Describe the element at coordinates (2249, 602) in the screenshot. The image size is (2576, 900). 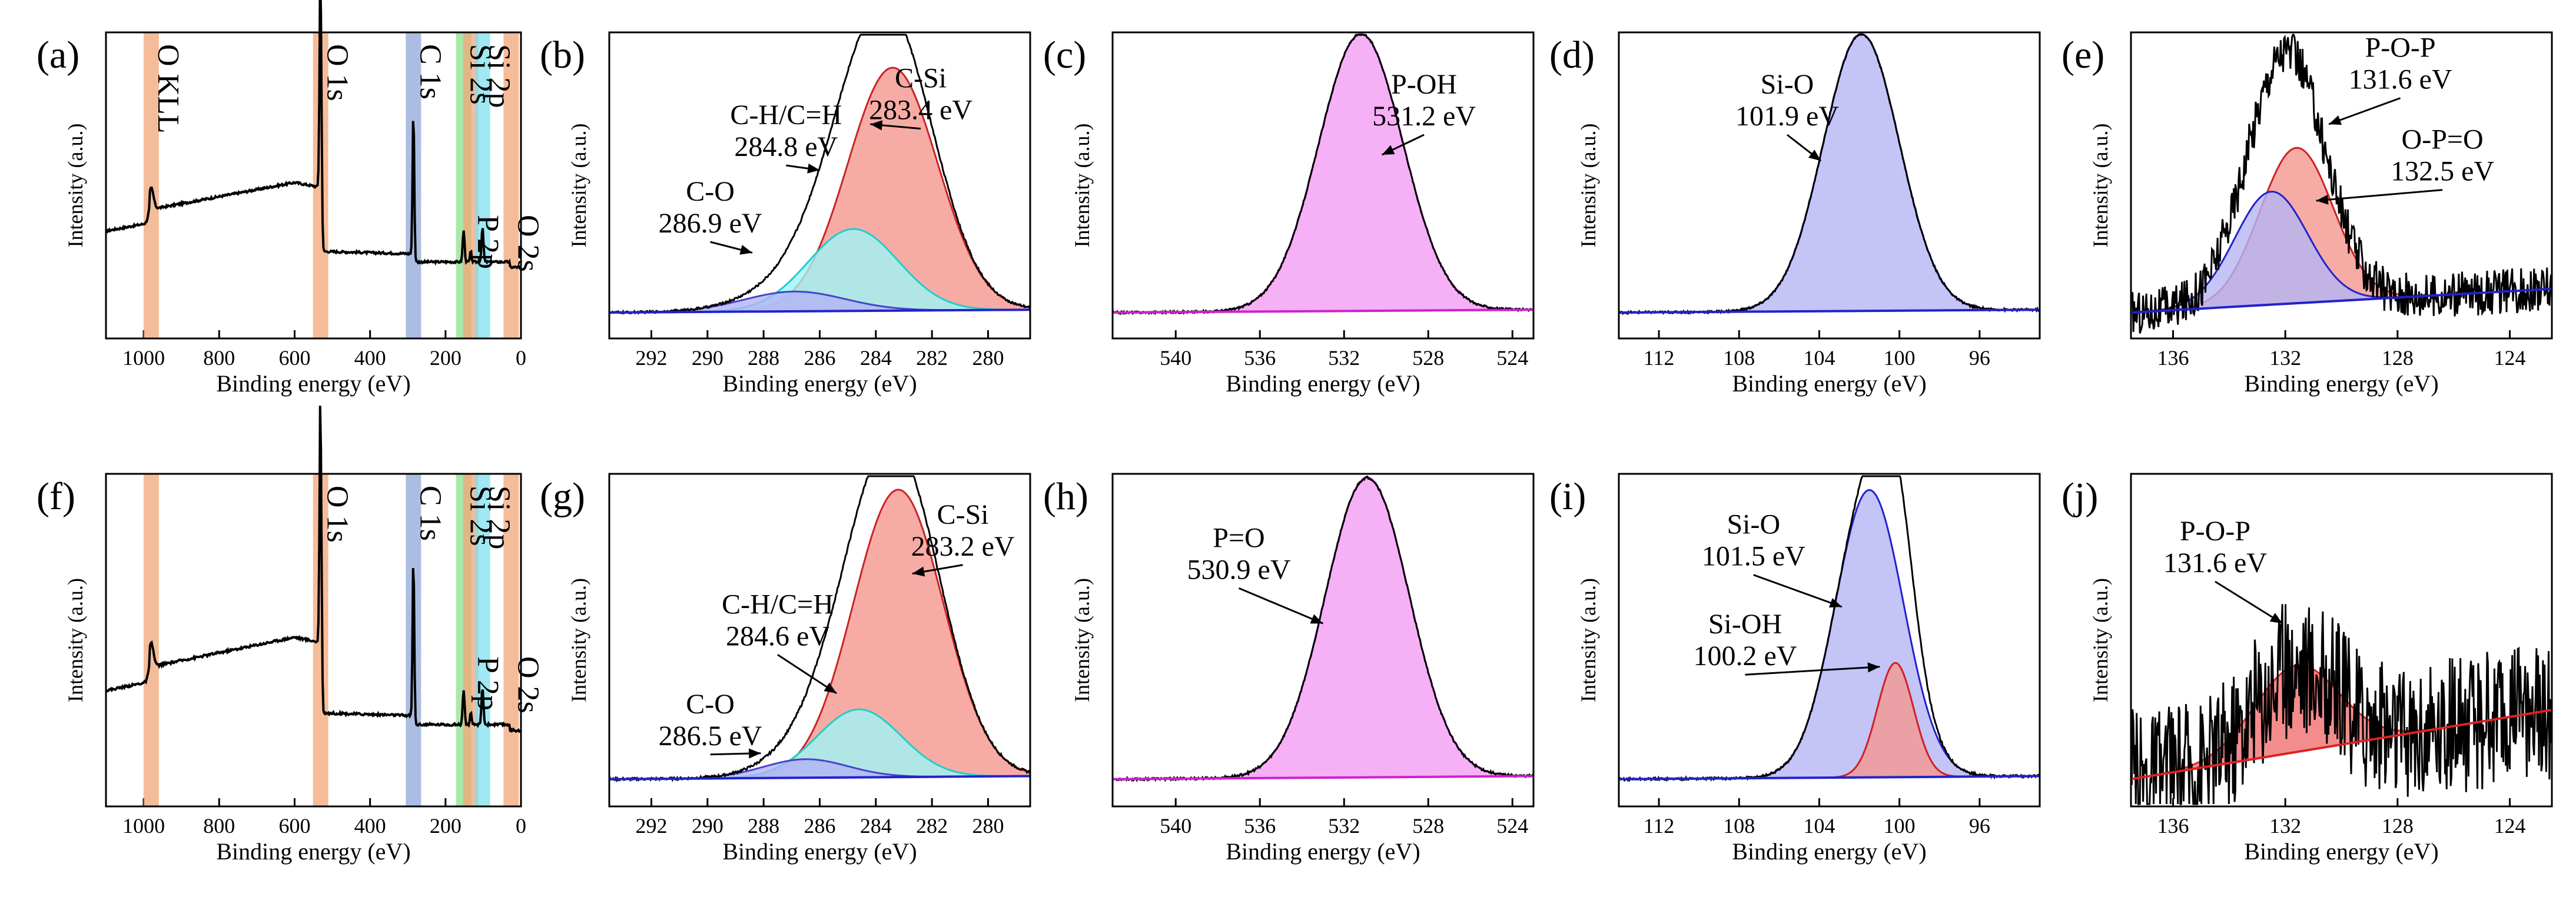
I see `annotation-arrow-j` at that location.